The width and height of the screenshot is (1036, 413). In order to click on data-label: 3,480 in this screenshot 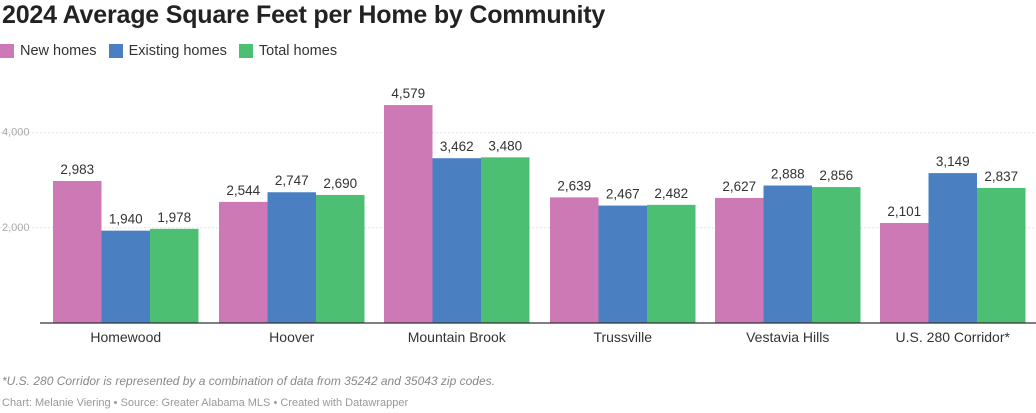, I will do `click(505, 145)`.